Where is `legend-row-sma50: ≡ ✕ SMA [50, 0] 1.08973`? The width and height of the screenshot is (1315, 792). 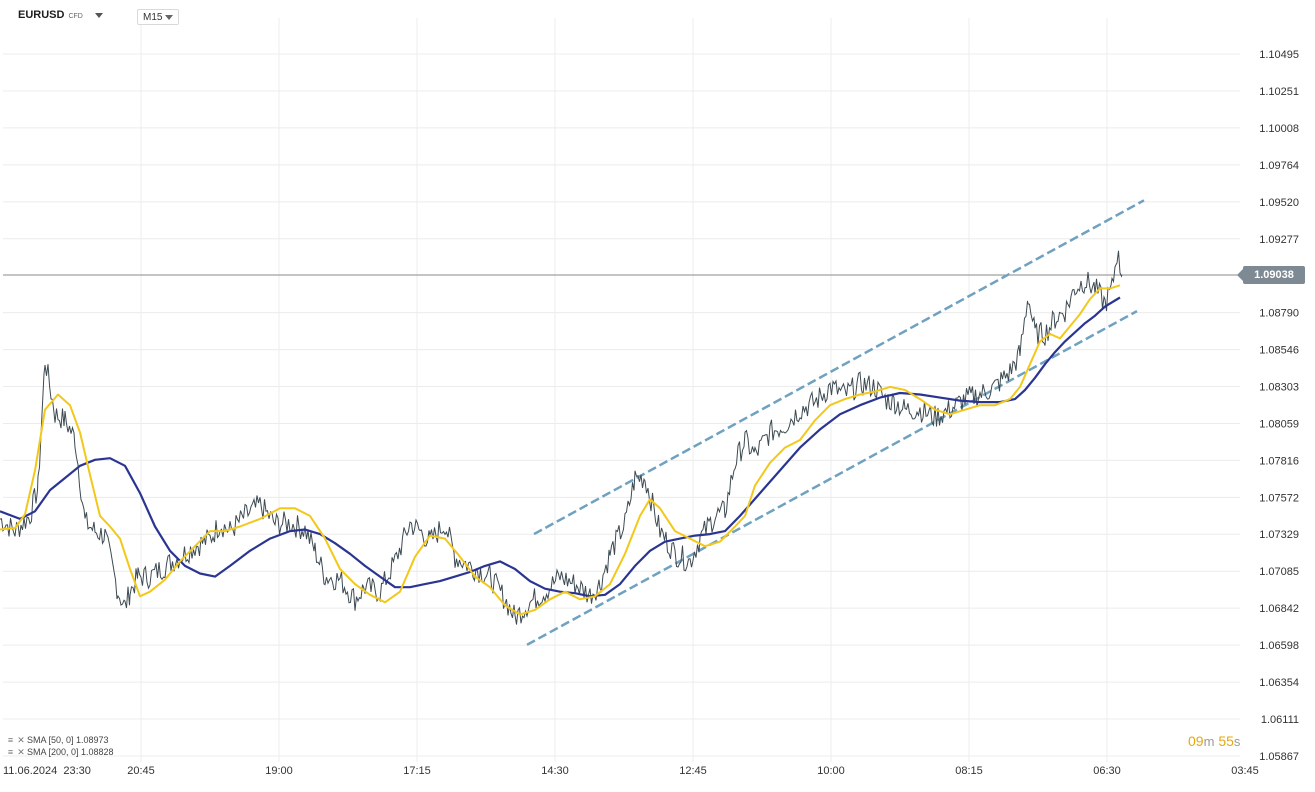 legend-row-sma50: ≡ ✕ SMA [50, 0] 1.08973 is located at coordinates (60, 740).